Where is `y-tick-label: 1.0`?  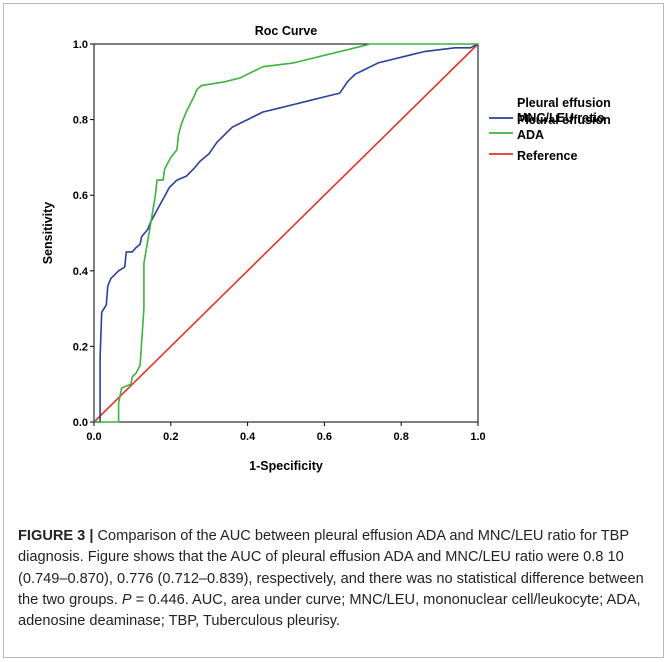
y-tick-label: 1.0 is located at coordinates (80, 45).